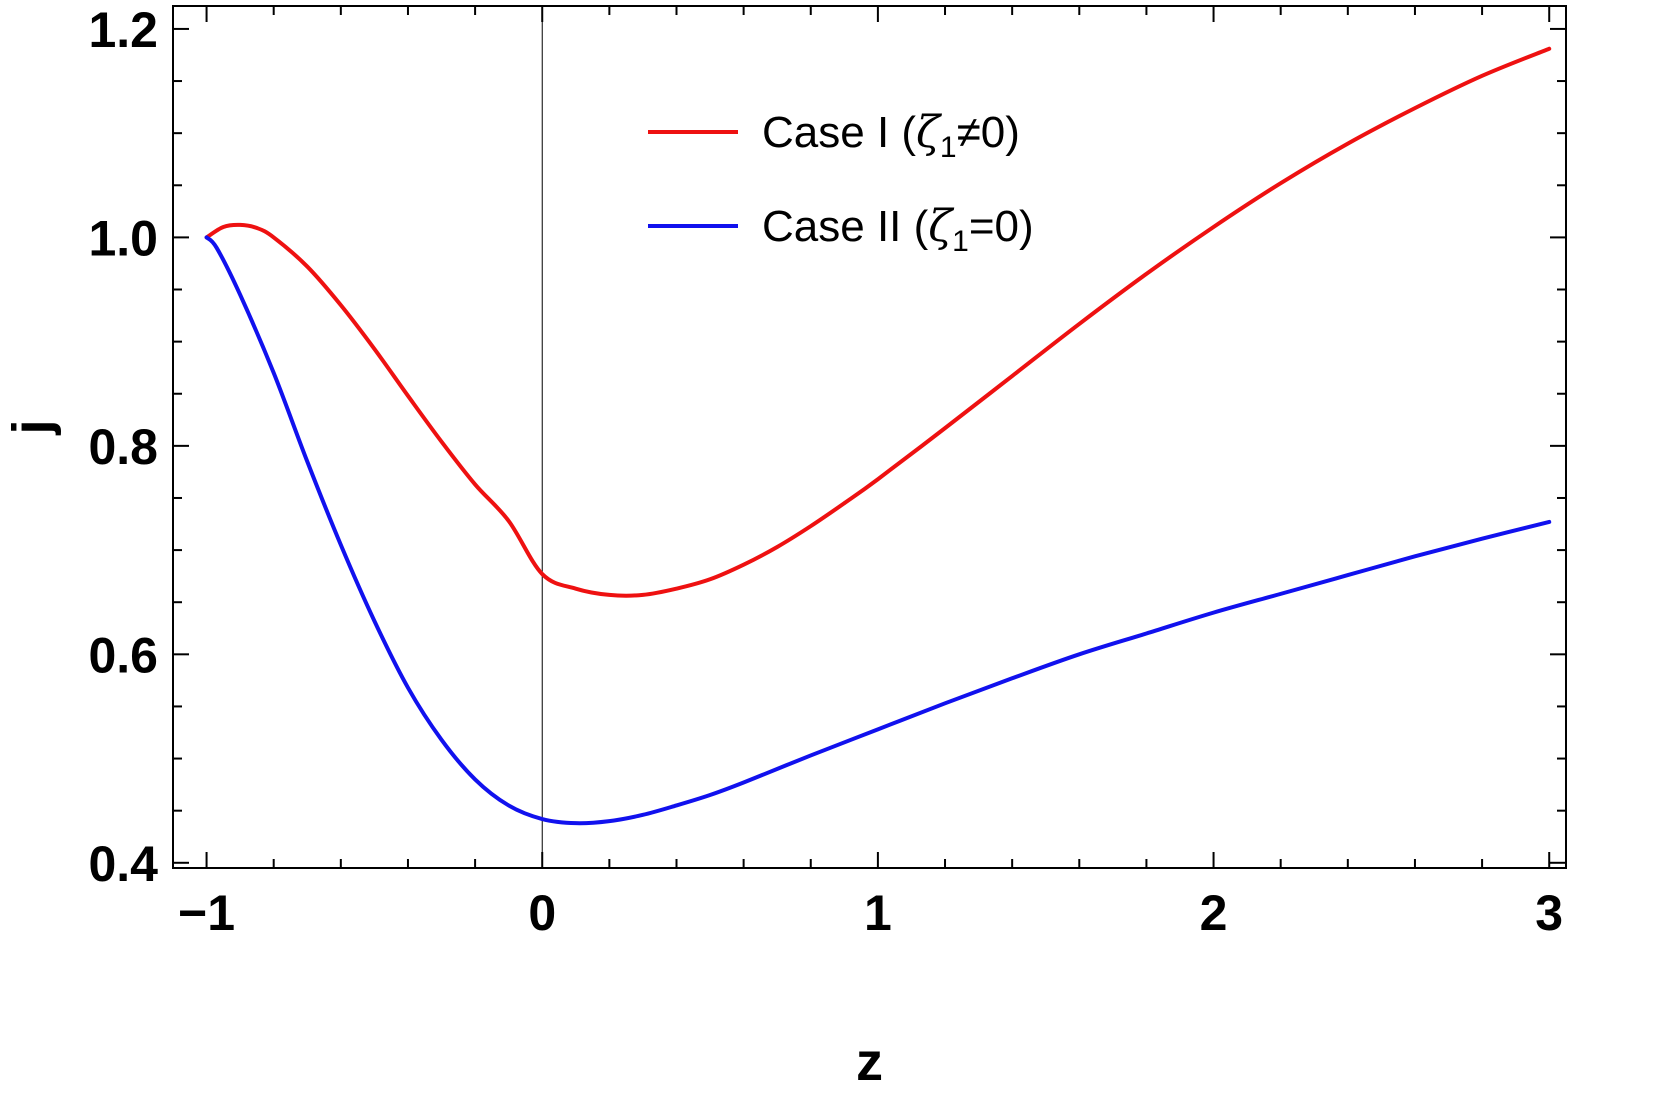 The image size is (1661, 1097). I want to click on x-tick-label: 2, so click(1214, 913).